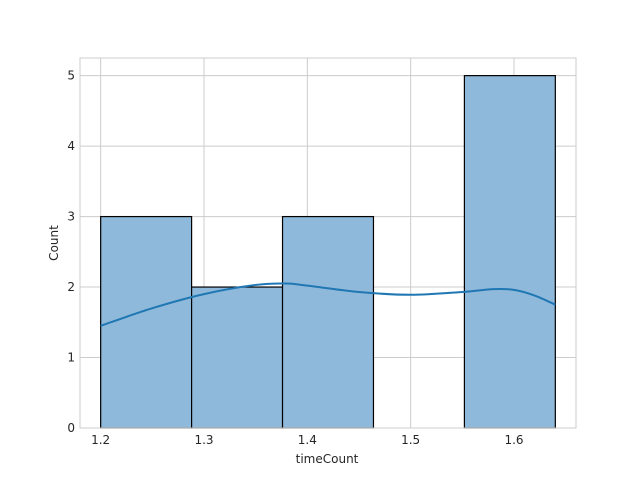 This screenshot has width=640, height=480. I want to click on y-tick-label: 4, so click(71, 146).